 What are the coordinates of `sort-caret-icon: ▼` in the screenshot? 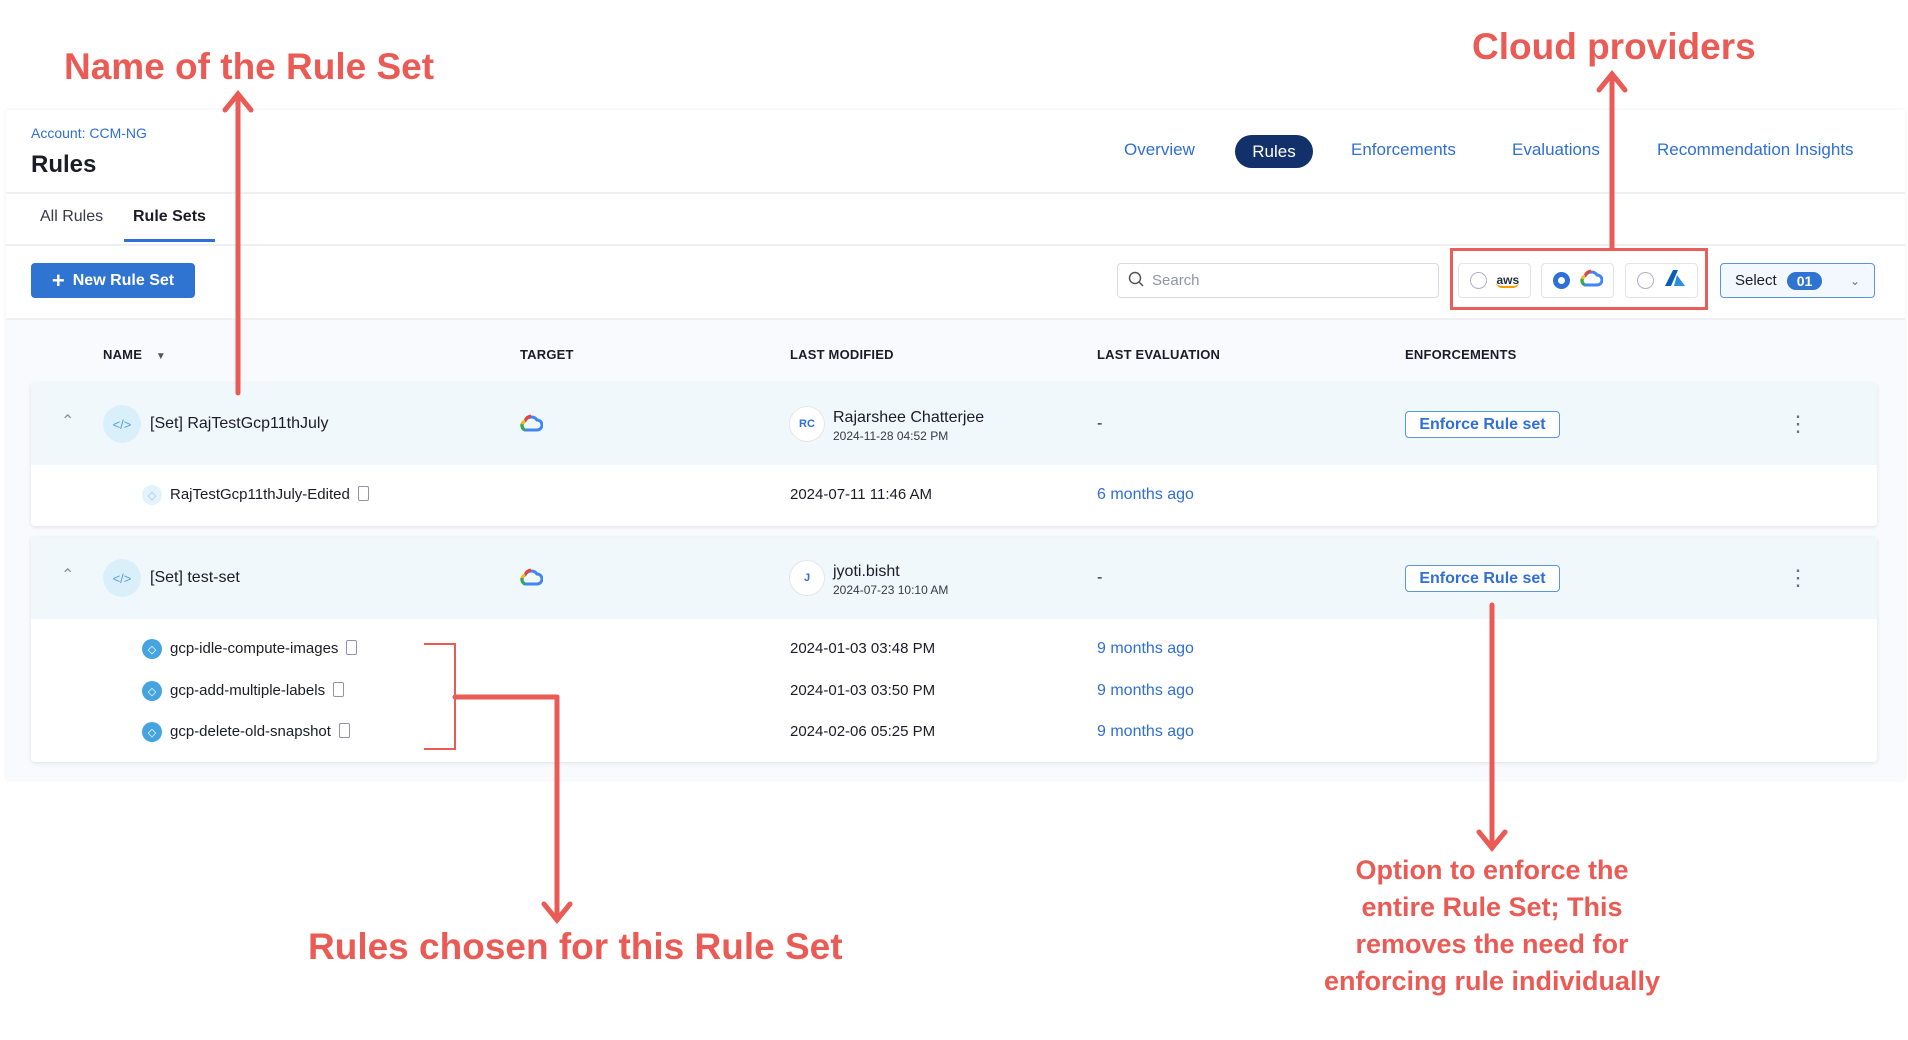 It's located at (160, 356).